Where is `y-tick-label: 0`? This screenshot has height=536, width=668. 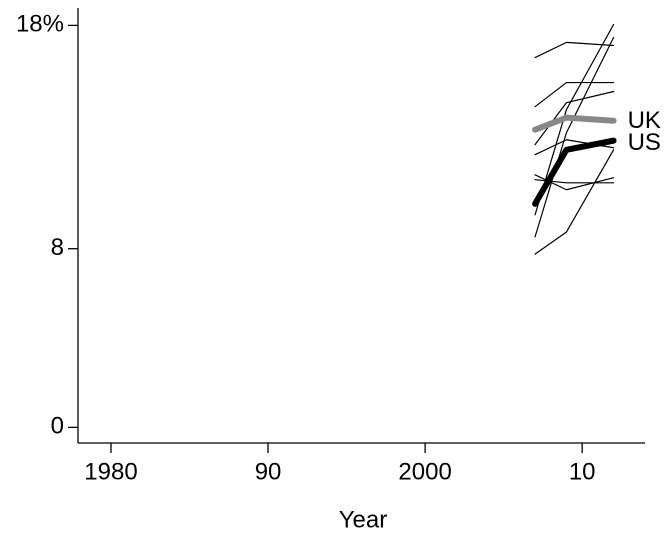 y-tick-label: 0 is located at coordinates (57, 426).